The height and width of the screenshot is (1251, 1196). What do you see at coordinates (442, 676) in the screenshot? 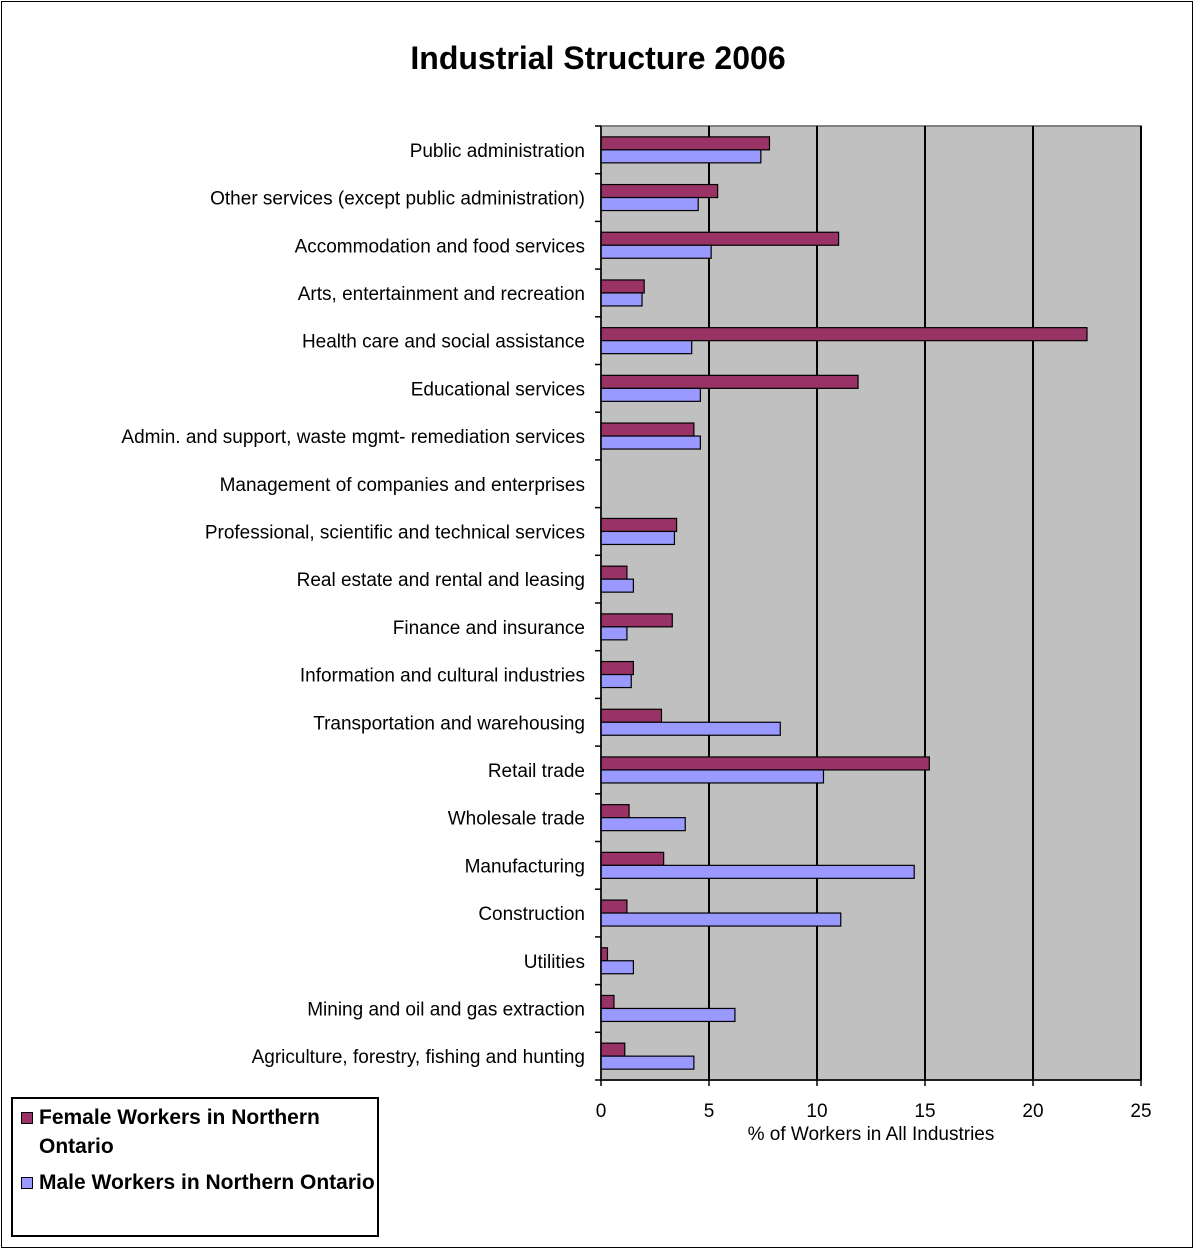
I see `category-label: Information and cultural industries` at bounding box center [442, 676].